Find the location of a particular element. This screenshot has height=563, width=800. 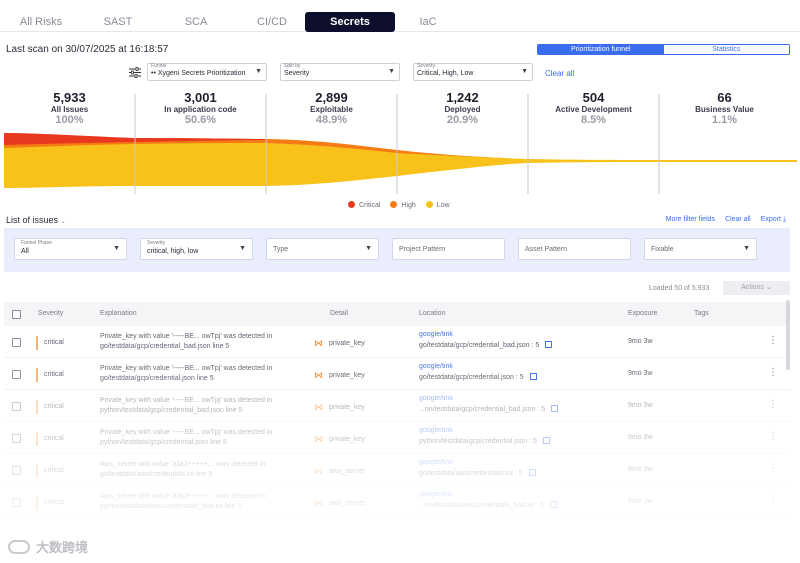

tab-iac: IaC is located at coordinates (428, 22).